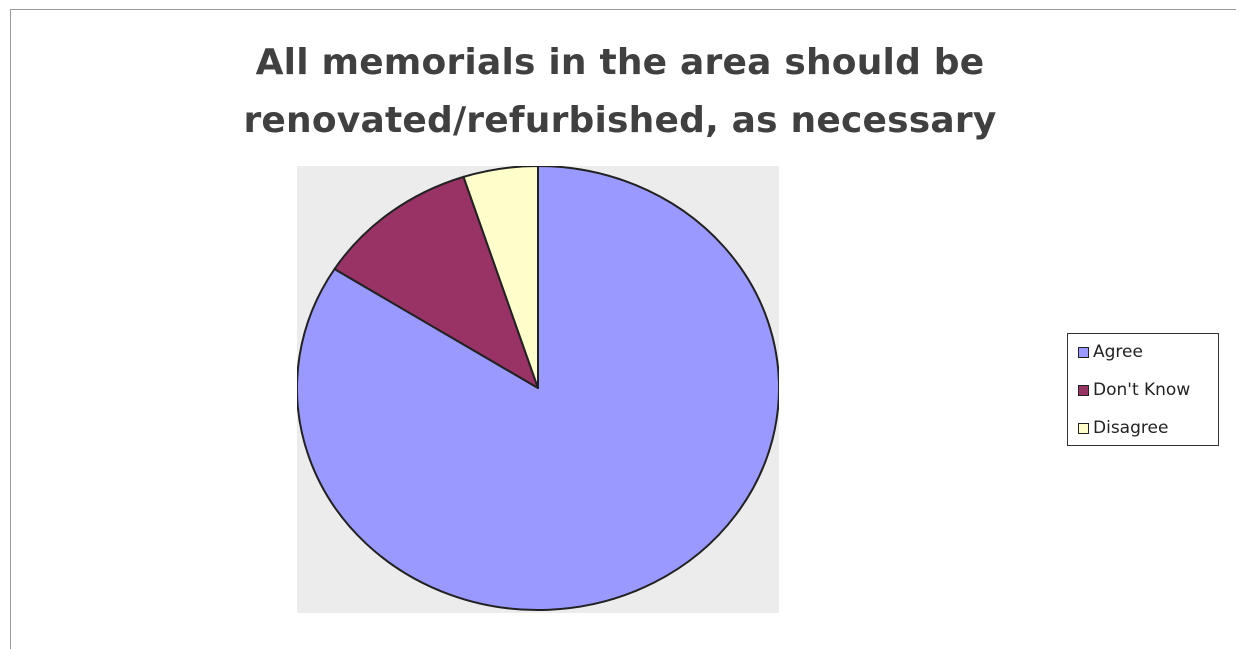  I want to click on pie-slice-dont-know, so click(436, 282).